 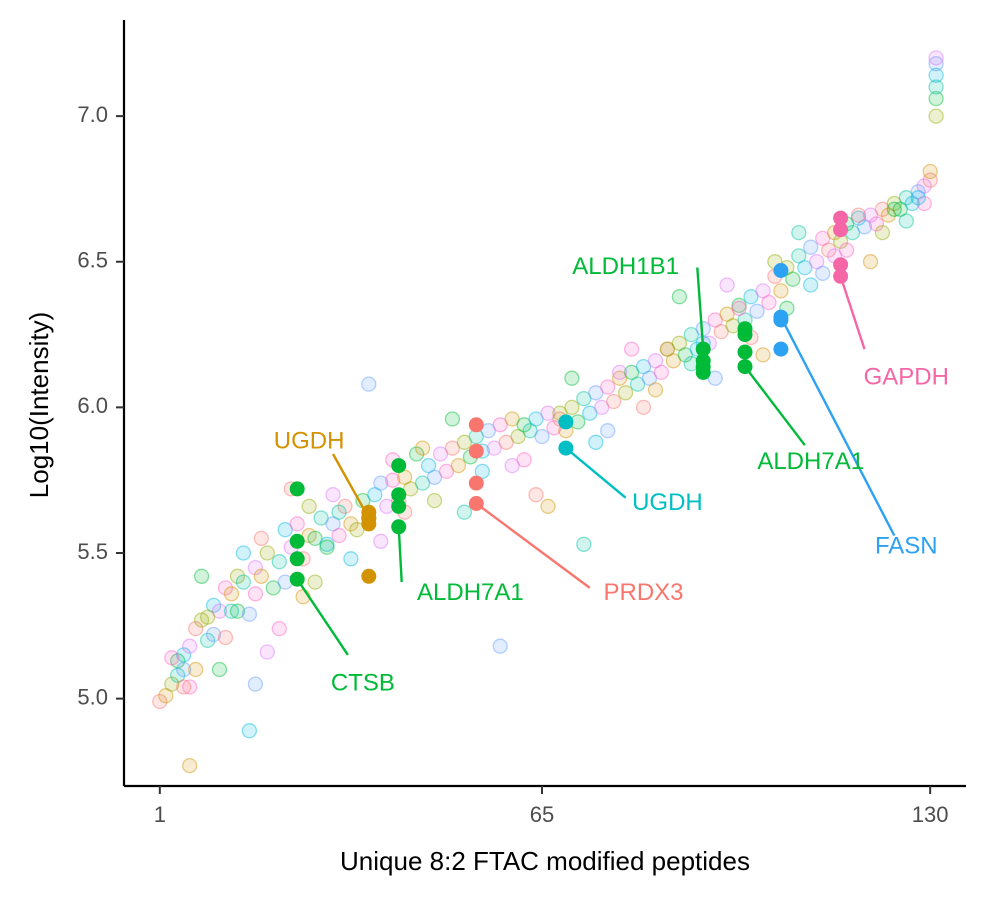 What do you see at coordinates (781, 320) in the screenshot?
I see `highlight-point-fasn` at bounding box center [781, 320].